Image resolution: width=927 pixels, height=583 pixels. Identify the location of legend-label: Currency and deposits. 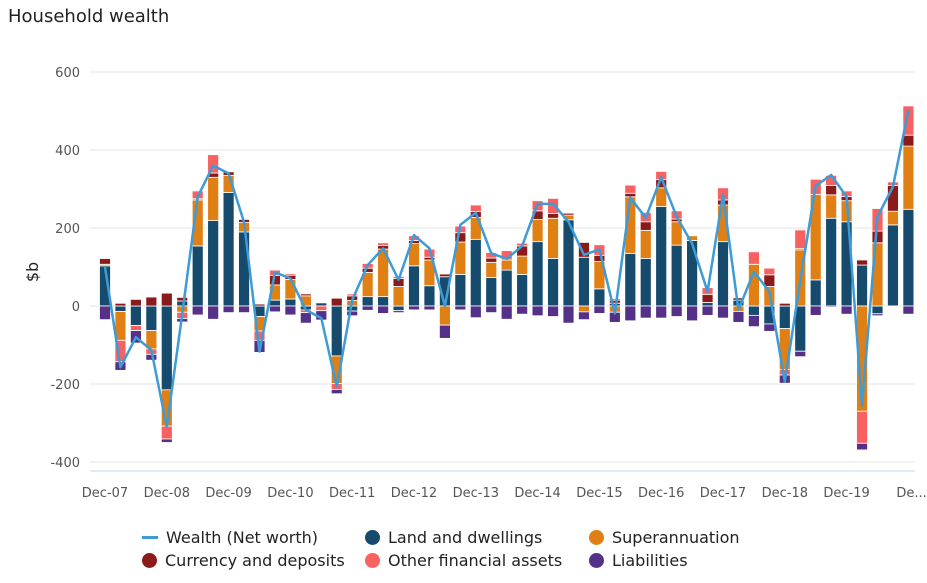
(255, 560).